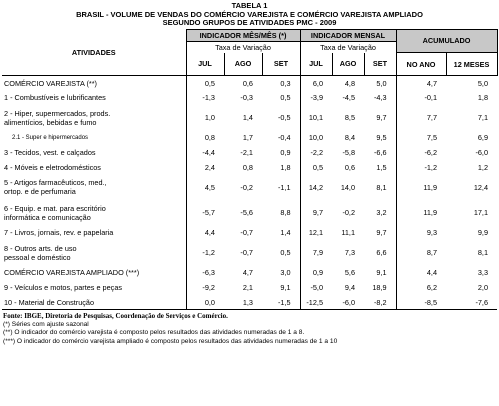 This screenshot has height=406, width=499. I want to click on value-cell: -1,1, so click(284, 187).